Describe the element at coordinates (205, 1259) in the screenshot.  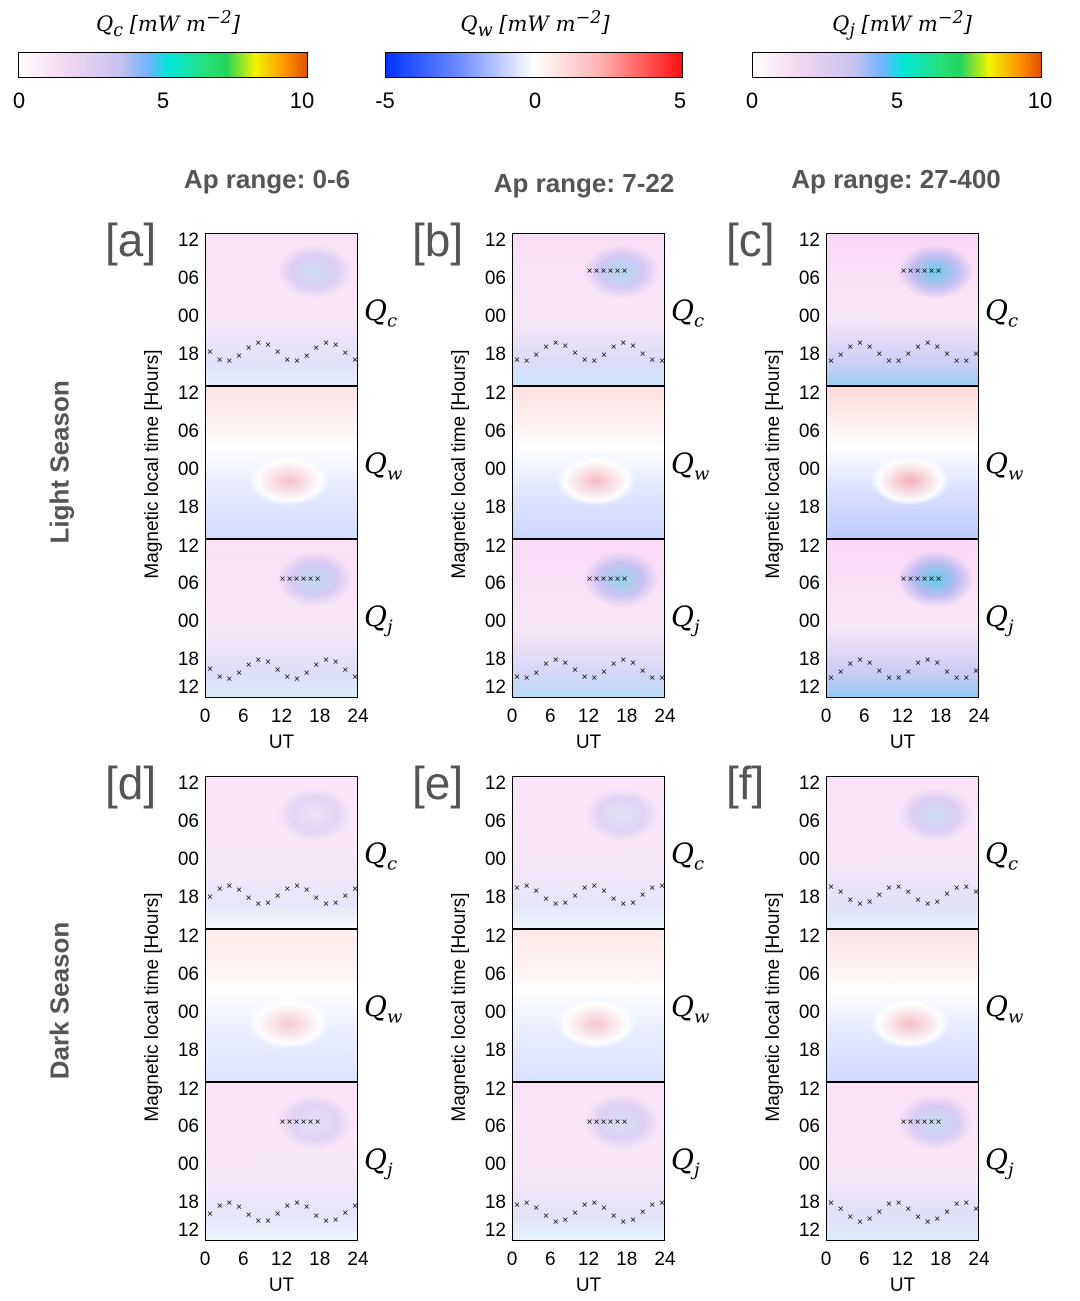
I see `x-tick-d-0: 0` at that location.